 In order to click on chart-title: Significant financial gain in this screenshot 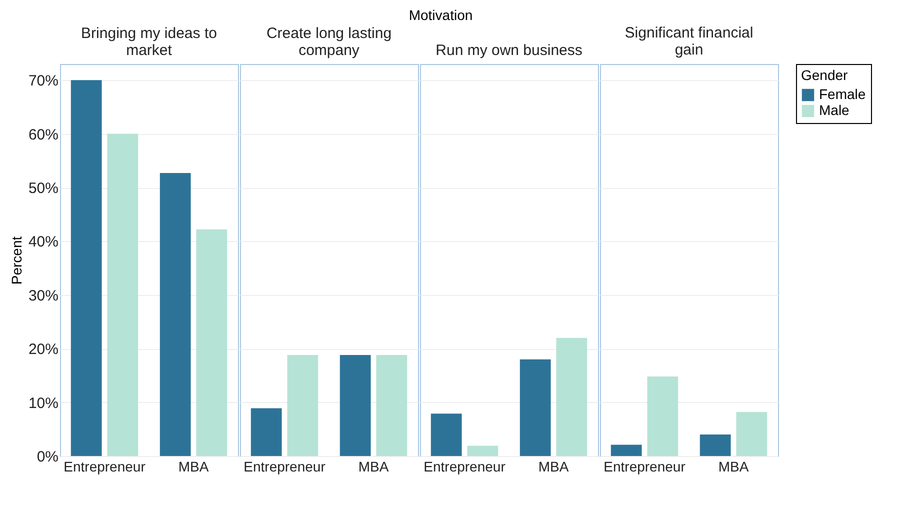, I will do `click(689, 41)`.